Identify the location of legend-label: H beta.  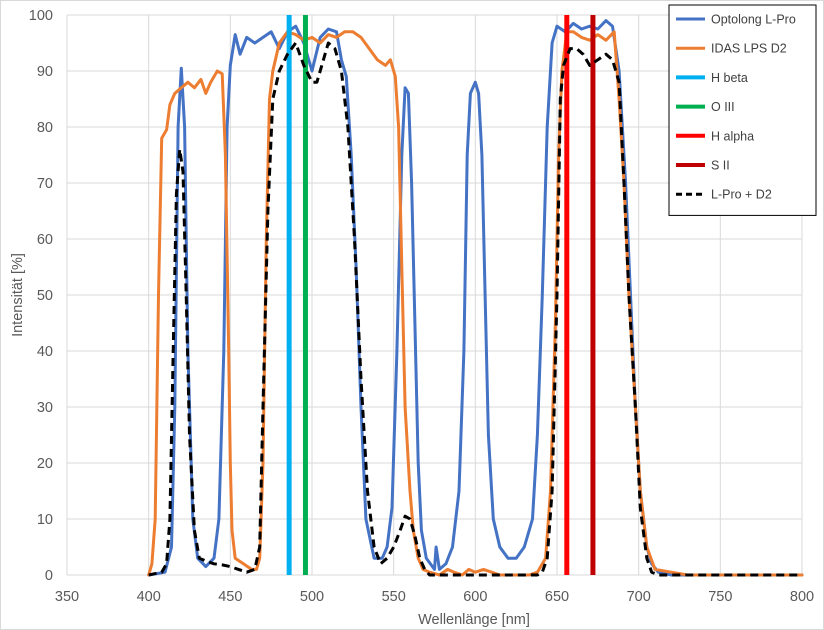
(729, 78).